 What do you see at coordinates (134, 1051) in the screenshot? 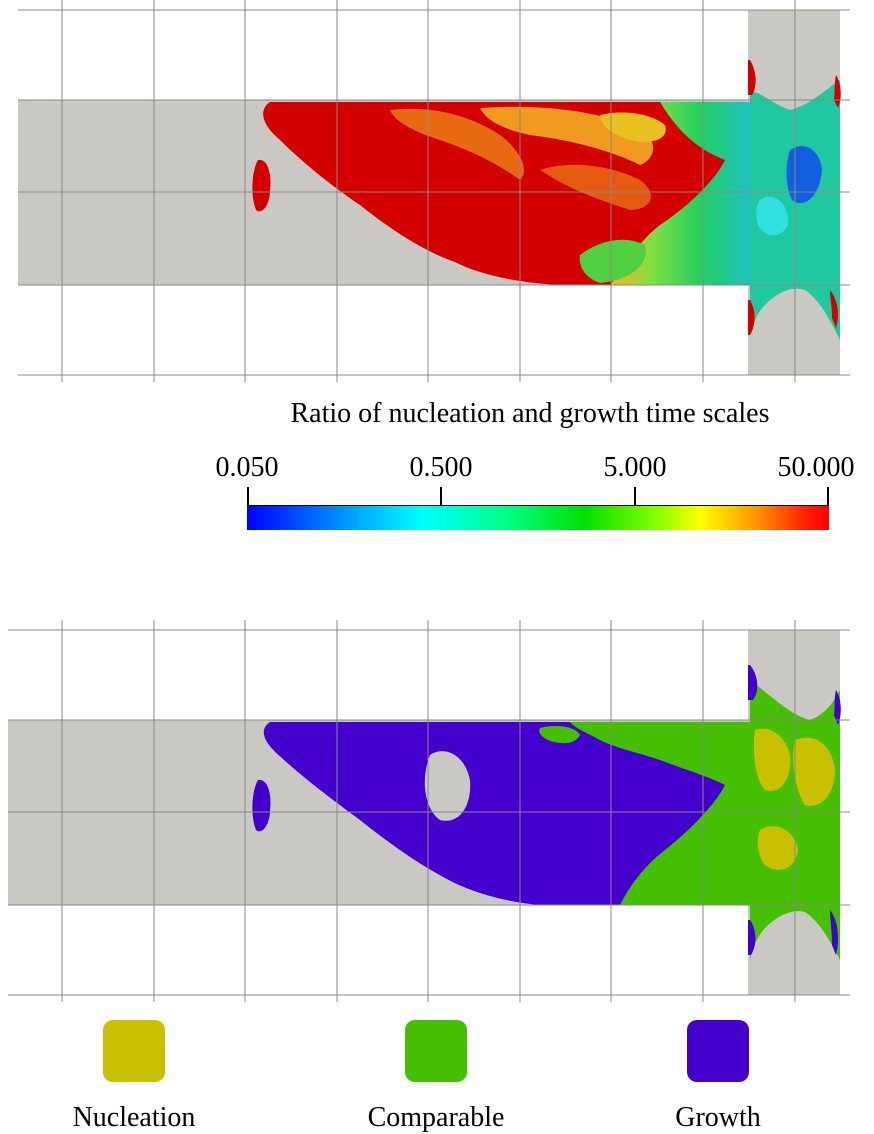
I see `legend-swatch-nucleation` at bounding box center [134, 1051].